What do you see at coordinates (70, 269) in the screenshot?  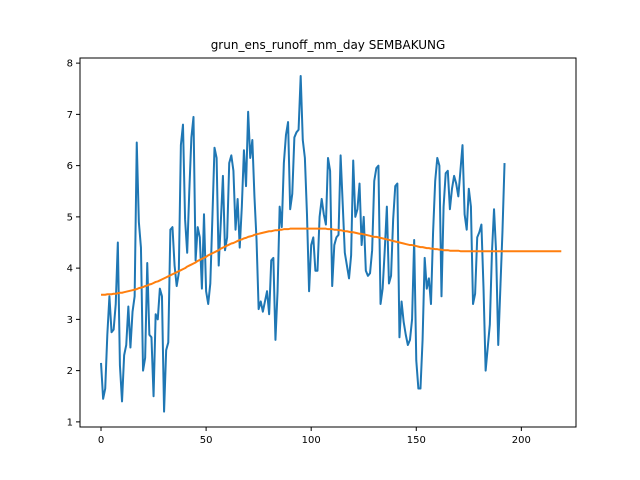 I see `y-tick-label: 4` at bounding box center [70, 269].